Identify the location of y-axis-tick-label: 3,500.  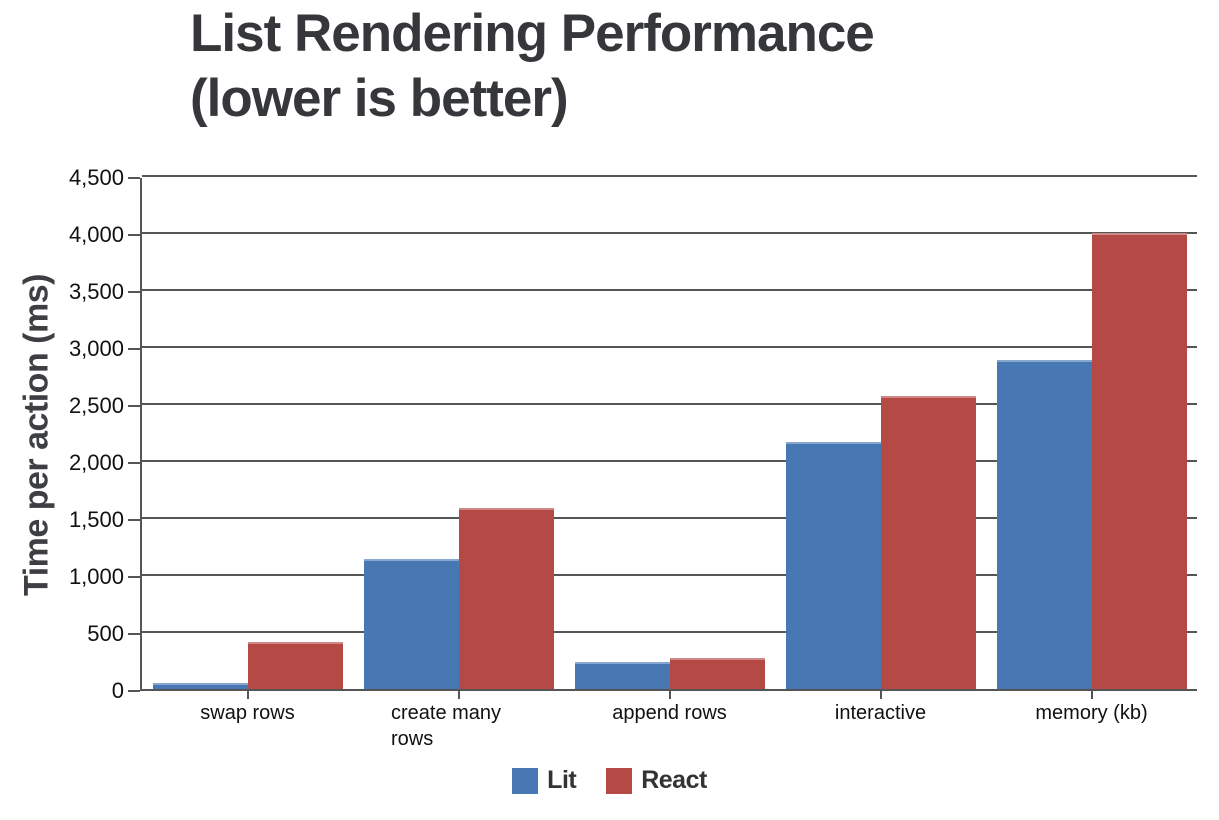
(96, 291).